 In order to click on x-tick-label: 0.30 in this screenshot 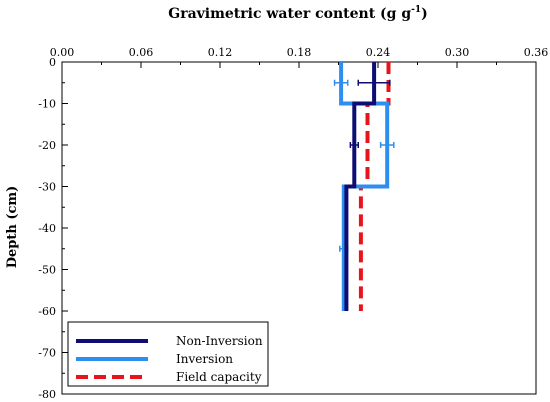, I will do `click(457, 52)`.